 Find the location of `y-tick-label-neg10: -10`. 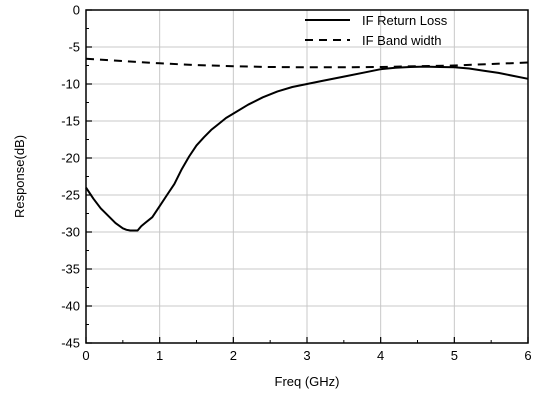

y-tick-label-neg10: -10 is located at coordinates (70, 84).